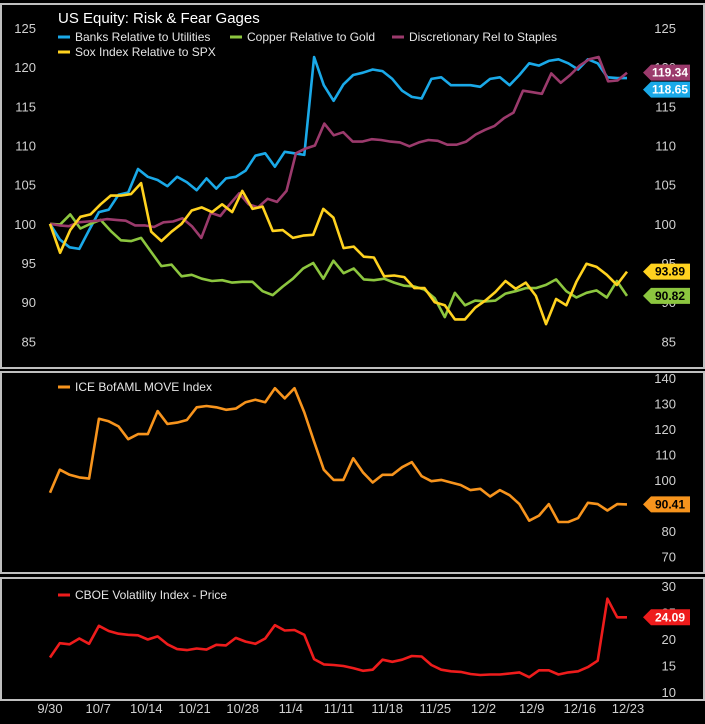 The image size is (705, 724). I want to click on y-left-tick-label: 100, so click(25, 224).